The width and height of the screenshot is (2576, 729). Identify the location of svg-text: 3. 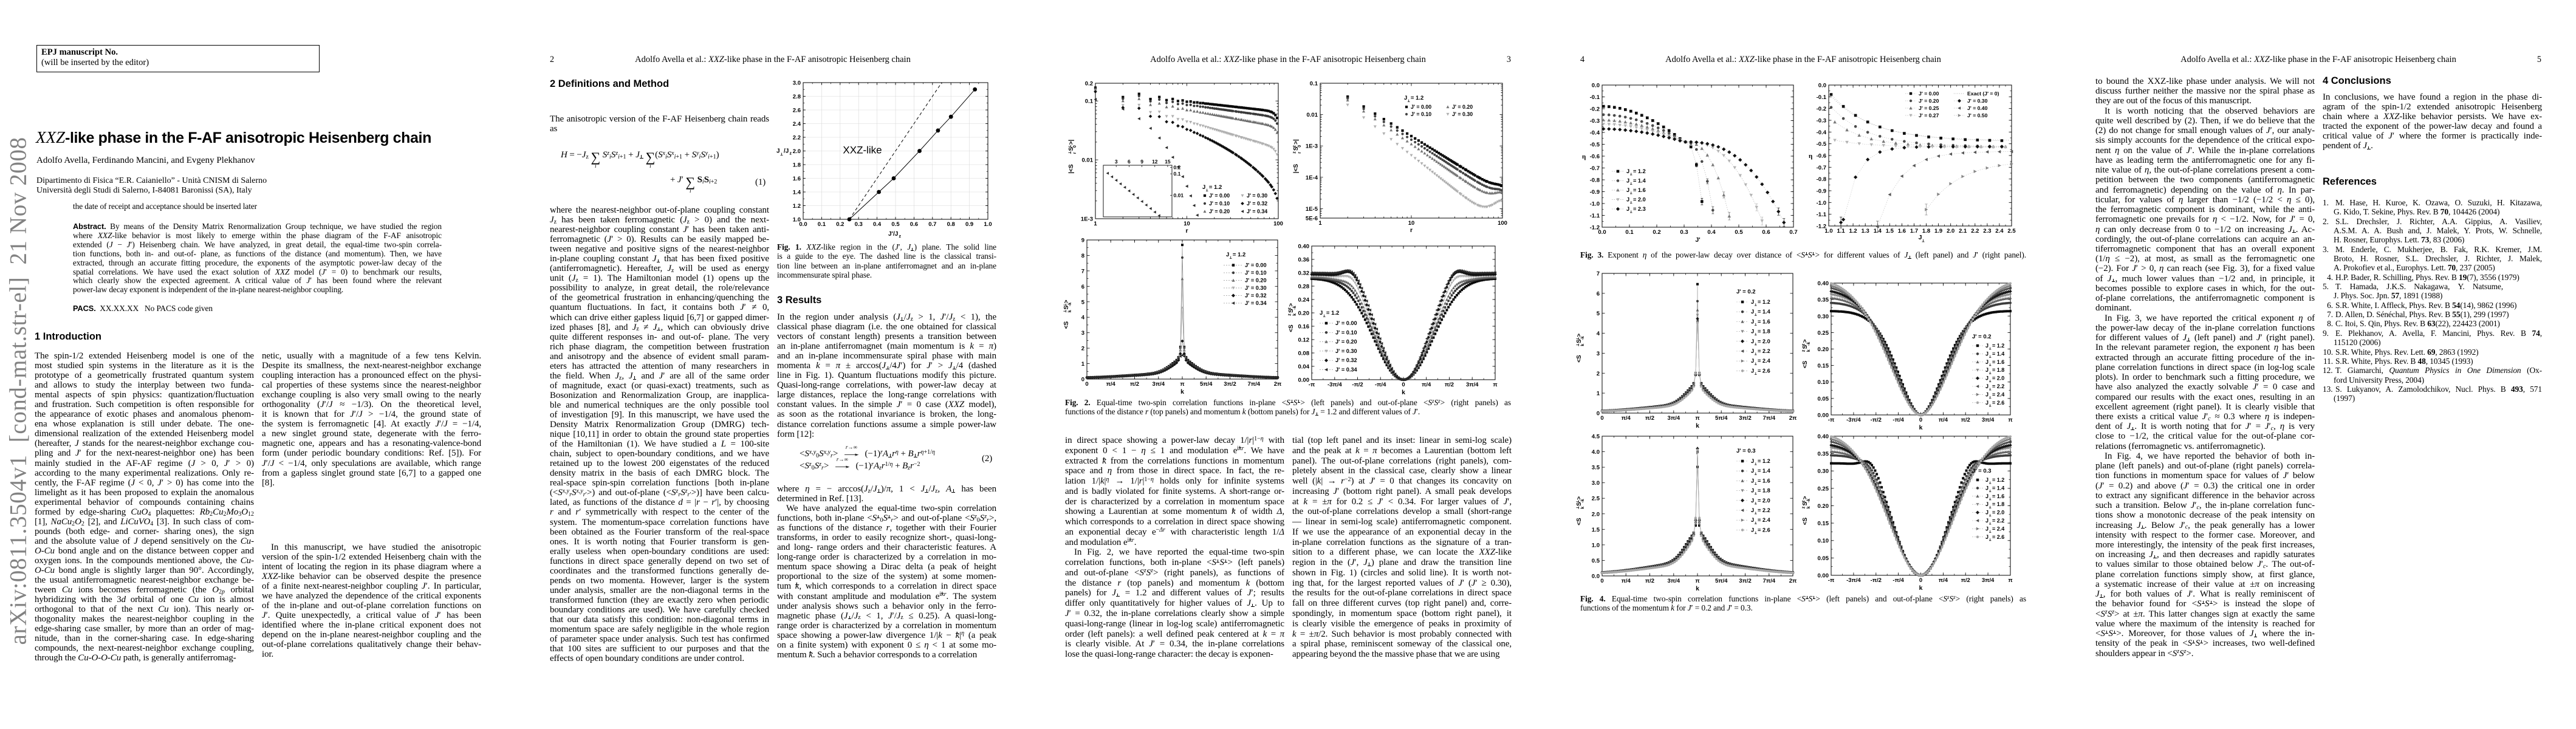
(1599, 354).